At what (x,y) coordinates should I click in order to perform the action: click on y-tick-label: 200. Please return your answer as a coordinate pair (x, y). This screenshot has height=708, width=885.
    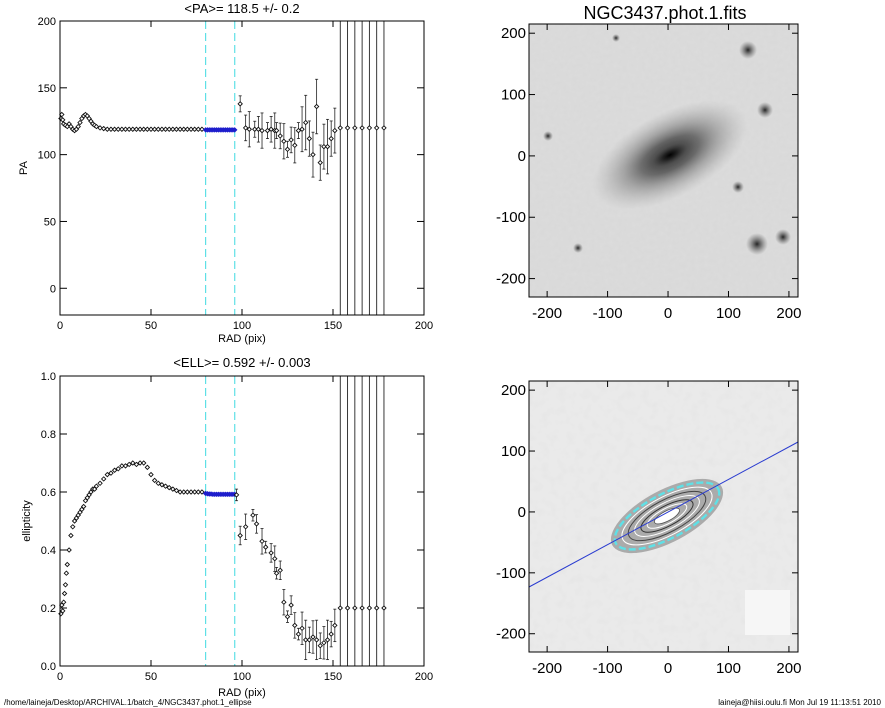
    Looking at the image, I should click on (47, 22).